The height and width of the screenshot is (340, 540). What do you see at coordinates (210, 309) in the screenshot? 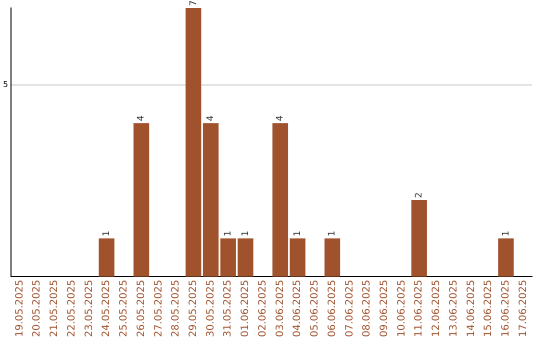
I see `x-tick-label: 30.05.2025` at bounding box center [210, 309].